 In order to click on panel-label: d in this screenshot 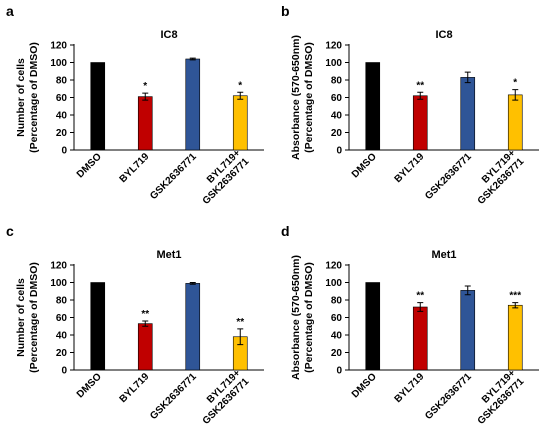, I will do `click(285, 231)`.